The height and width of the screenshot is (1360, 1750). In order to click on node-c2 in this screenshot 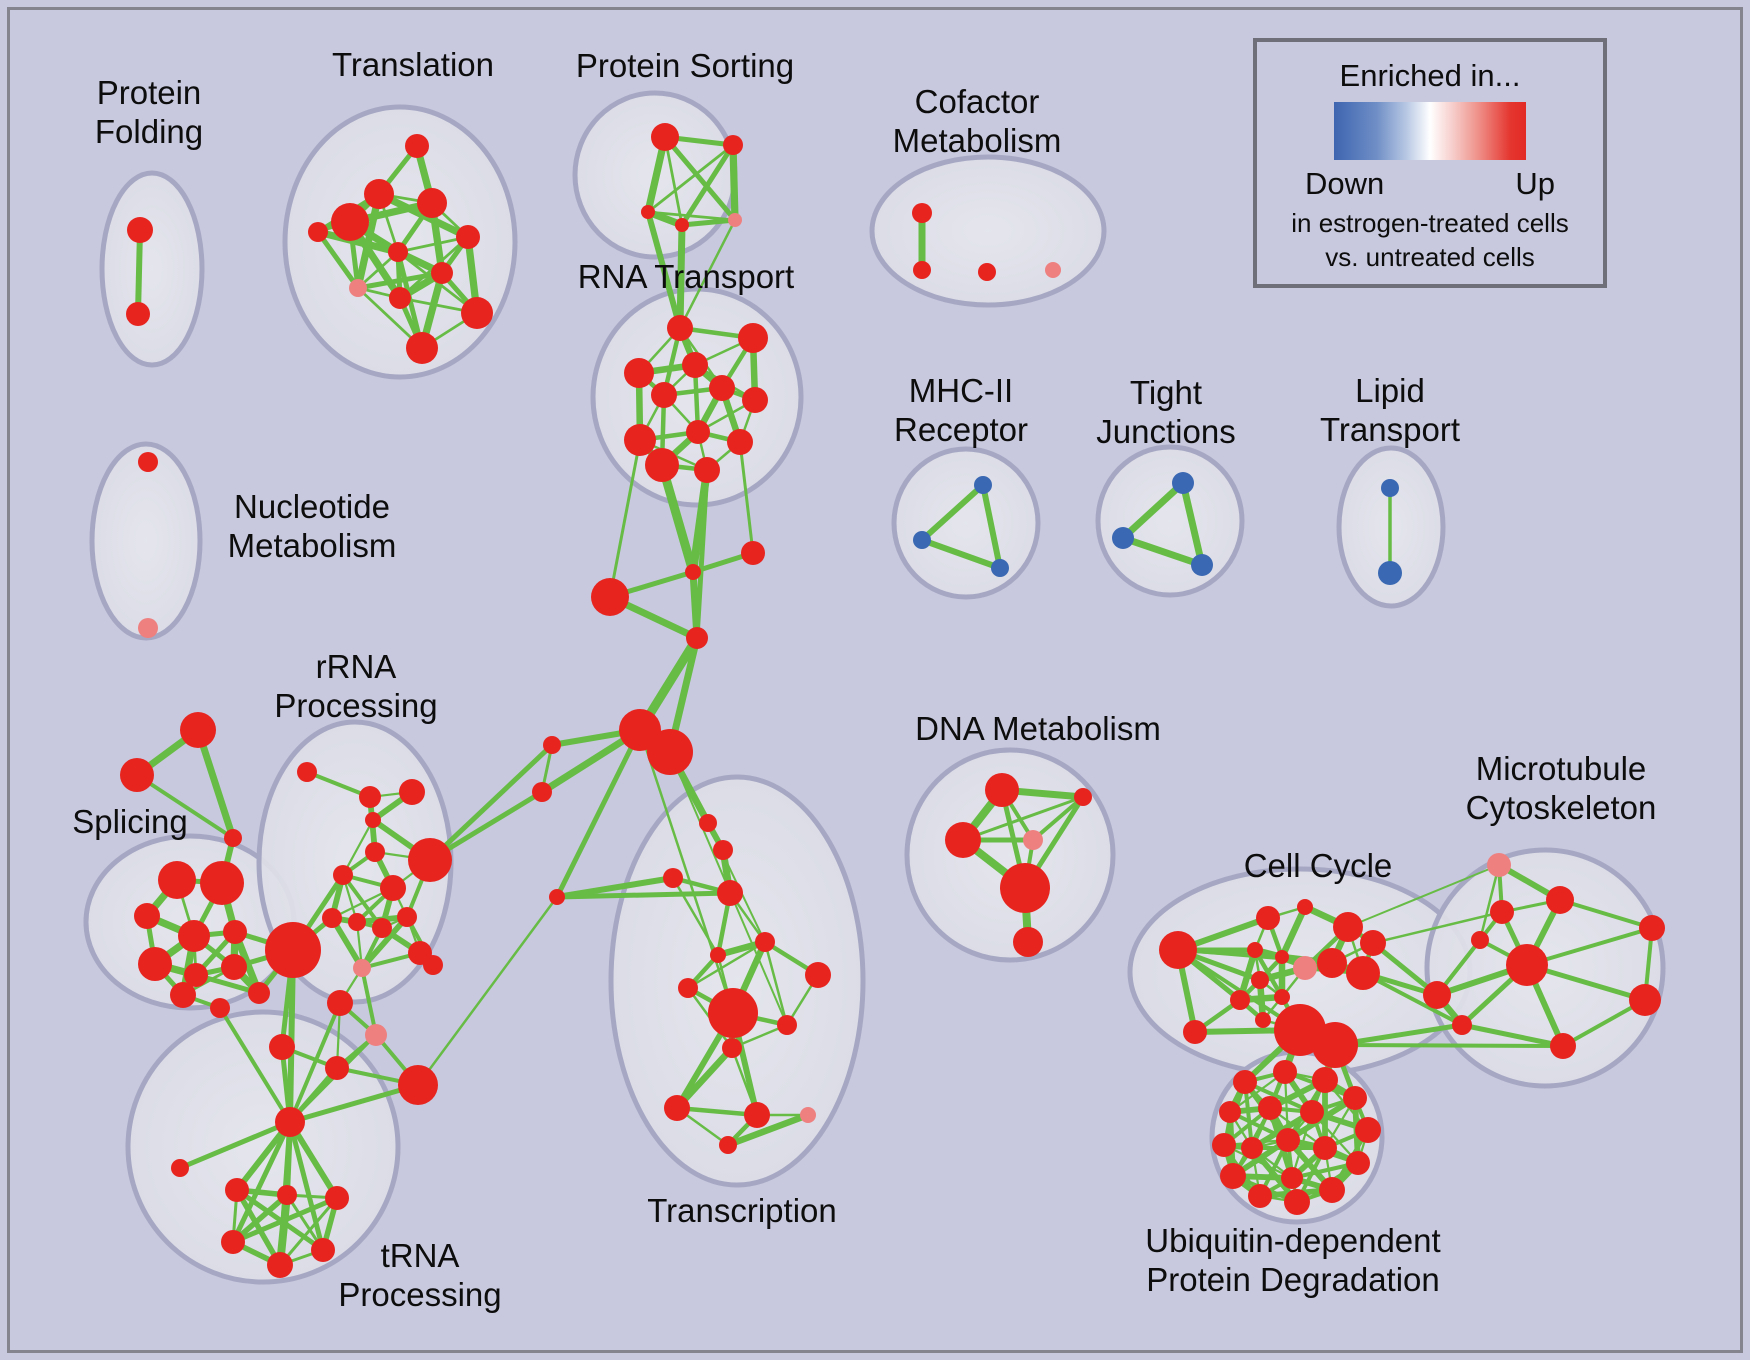, I will do `click(610, 597)`.